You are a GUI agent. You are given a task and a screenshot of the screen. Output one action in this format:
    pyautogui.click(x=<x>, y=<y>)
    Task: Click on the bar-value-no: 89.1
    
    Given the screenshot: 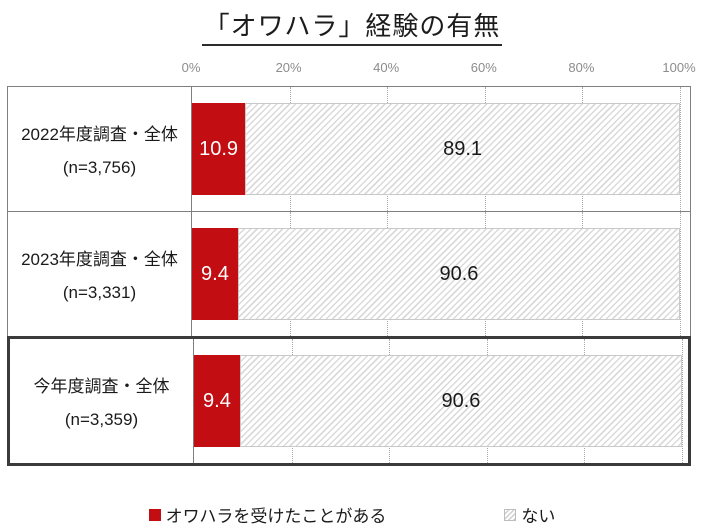 What is the action you would take?
    pyautogui.click(x=463, y=148)
    